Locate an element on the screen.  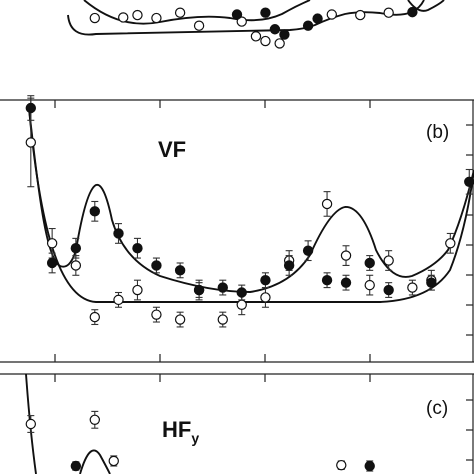
panel-c-title-main: HF is located at coordinates (176, 429).